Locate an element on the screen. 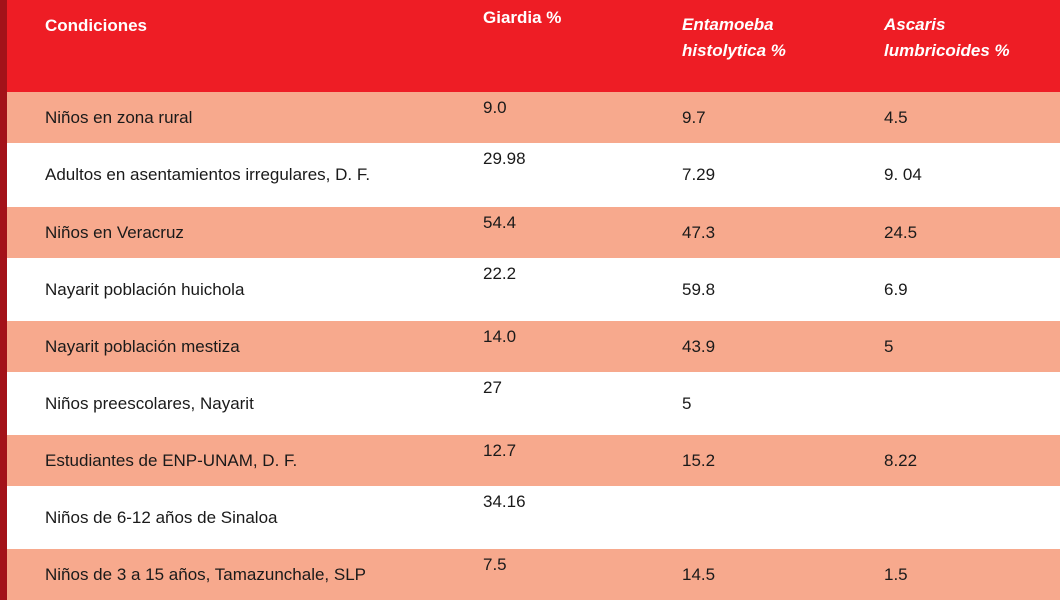 The width and height of the screenshot is (1060, 600). left-accent-bar is located at coordinates (3, 300).